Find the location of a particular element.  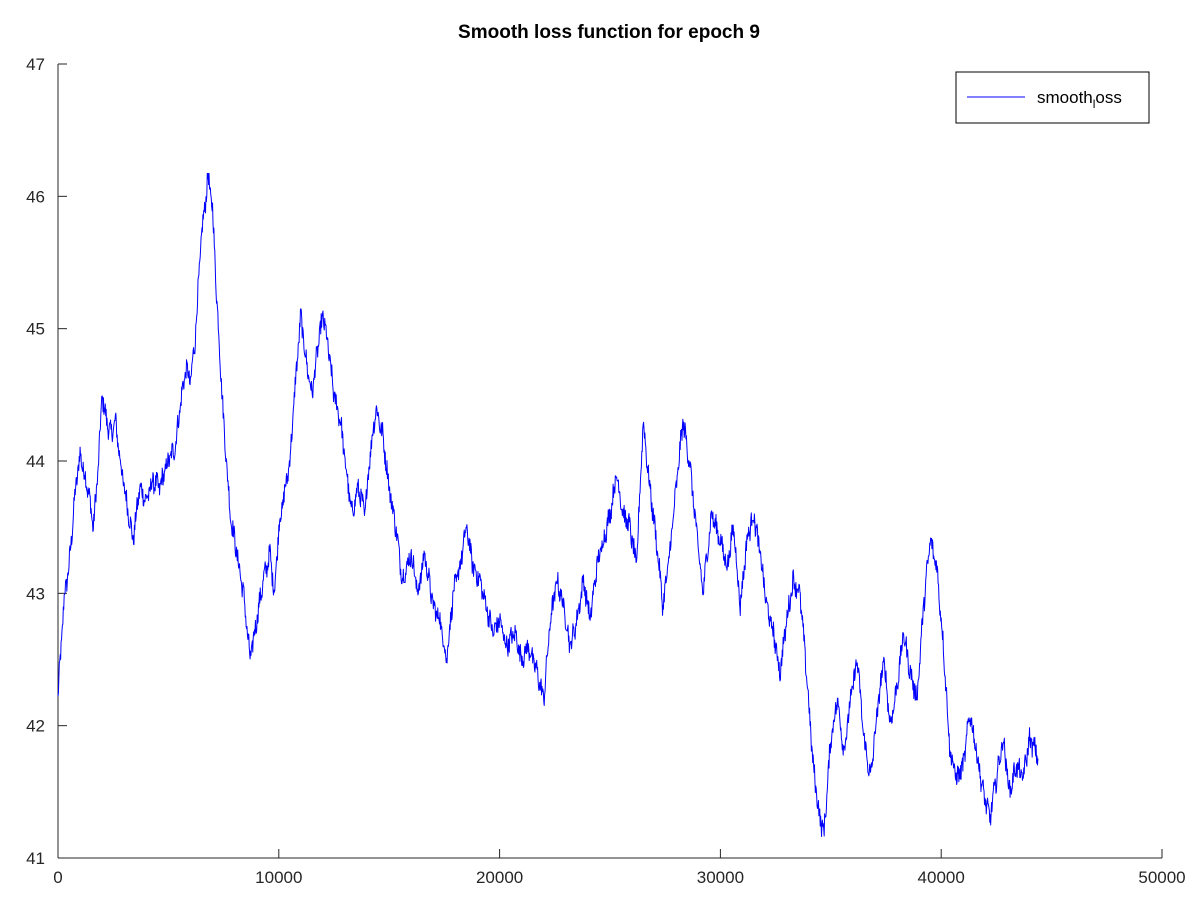

x-tick-label: 0 is located at coordinates (57, 877).